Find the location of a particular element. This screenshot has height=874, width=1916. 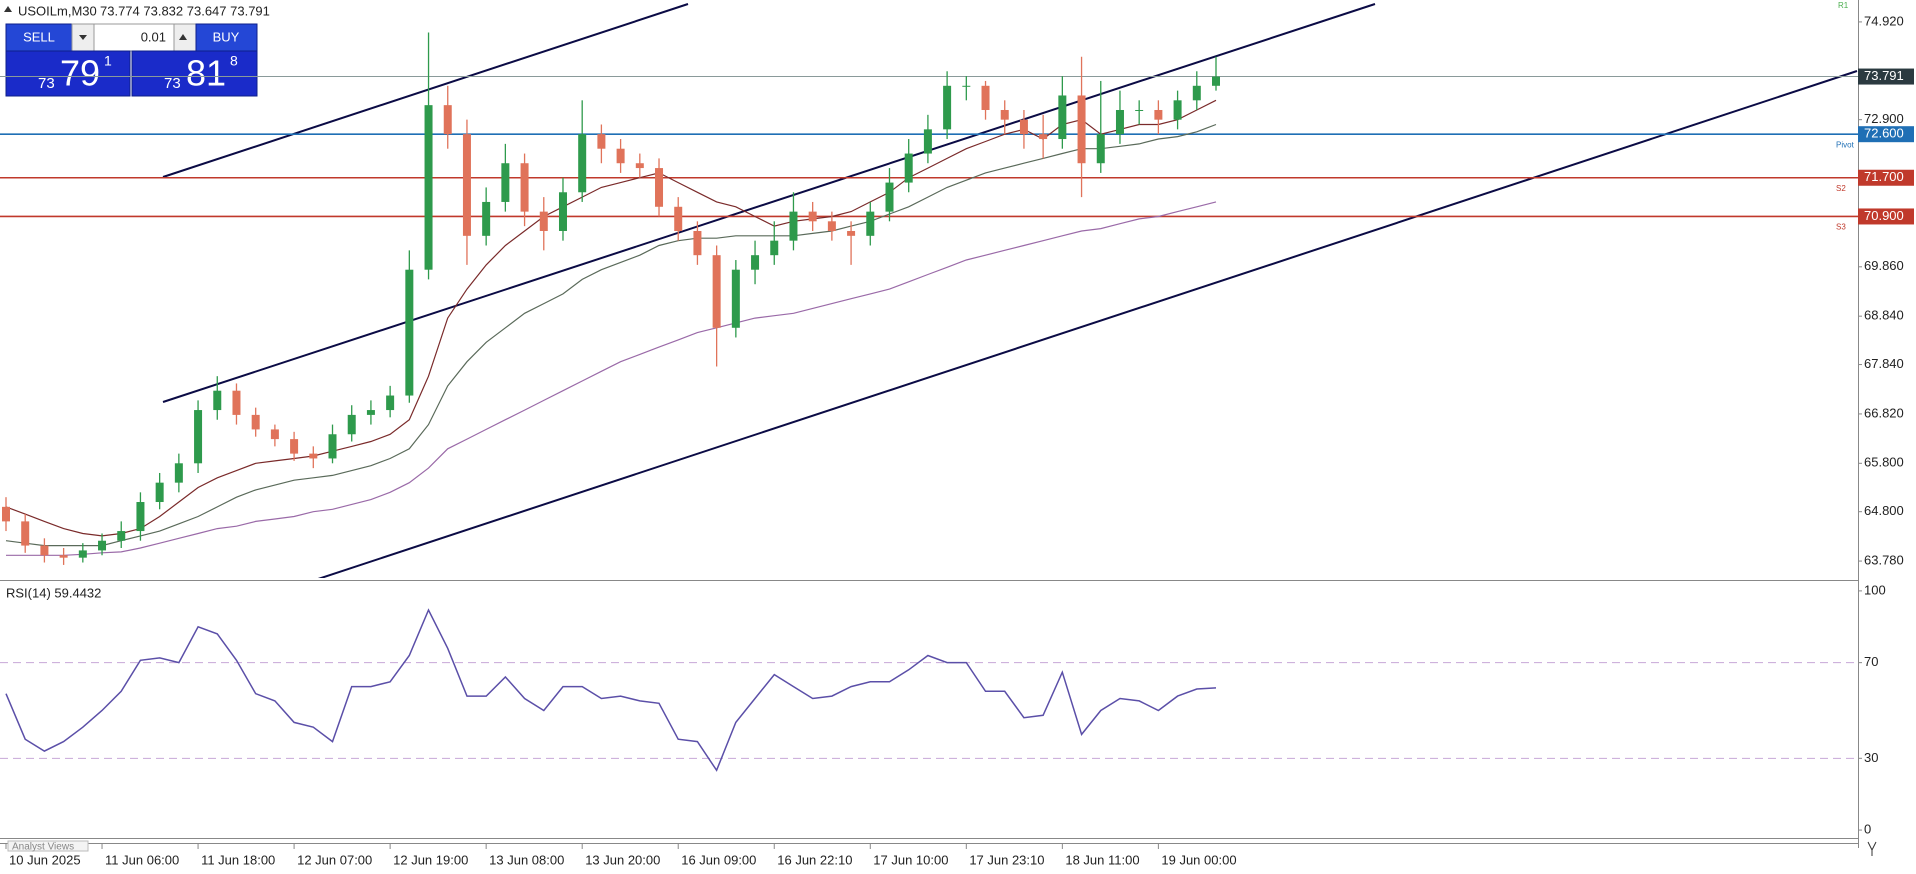

x-tick-label: 16 Jun 09:00 is located at coordinates (718, 859).